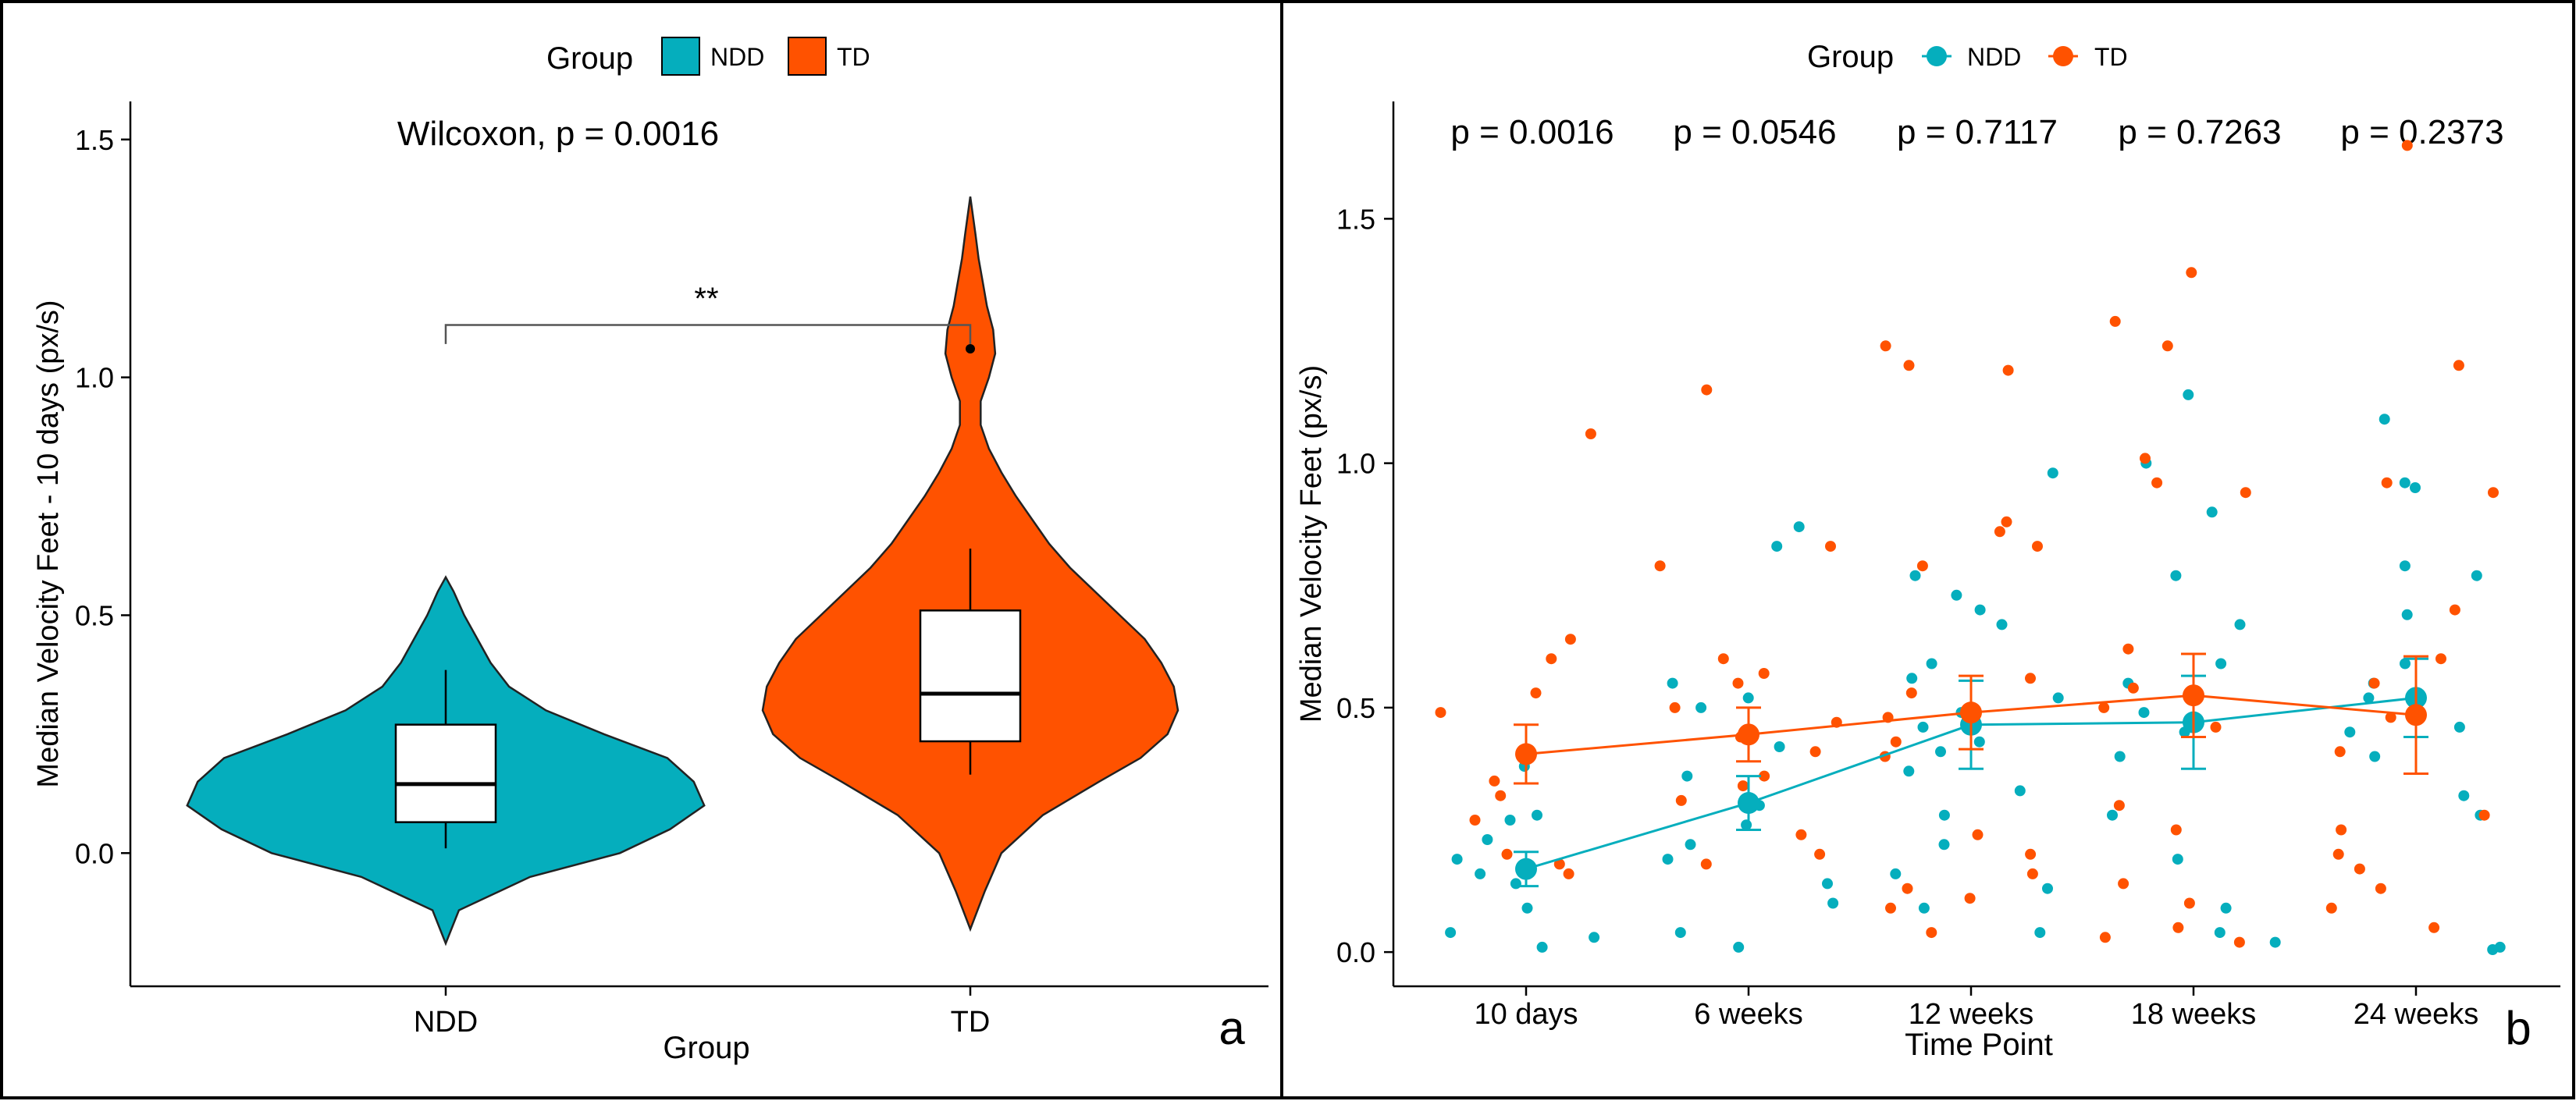  Describe the element at coordinates (971, 1022) in the screenshot. I see `x-tick-label: TD` at that location.